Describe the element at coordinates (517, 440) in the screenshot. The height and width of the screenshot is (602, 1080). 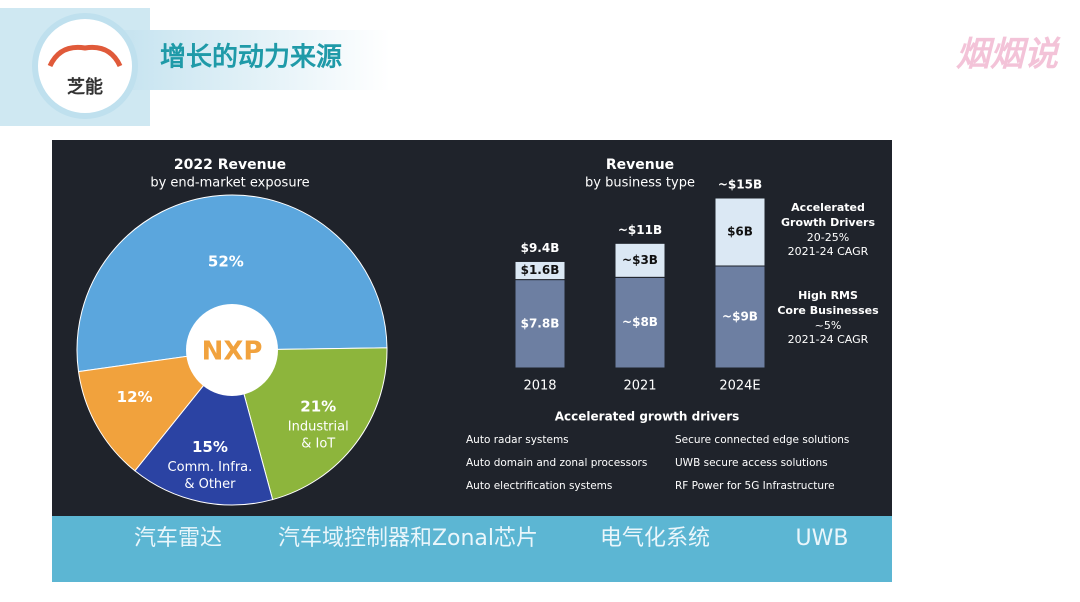
I see `driver-item: Auto radar systems` at that location.